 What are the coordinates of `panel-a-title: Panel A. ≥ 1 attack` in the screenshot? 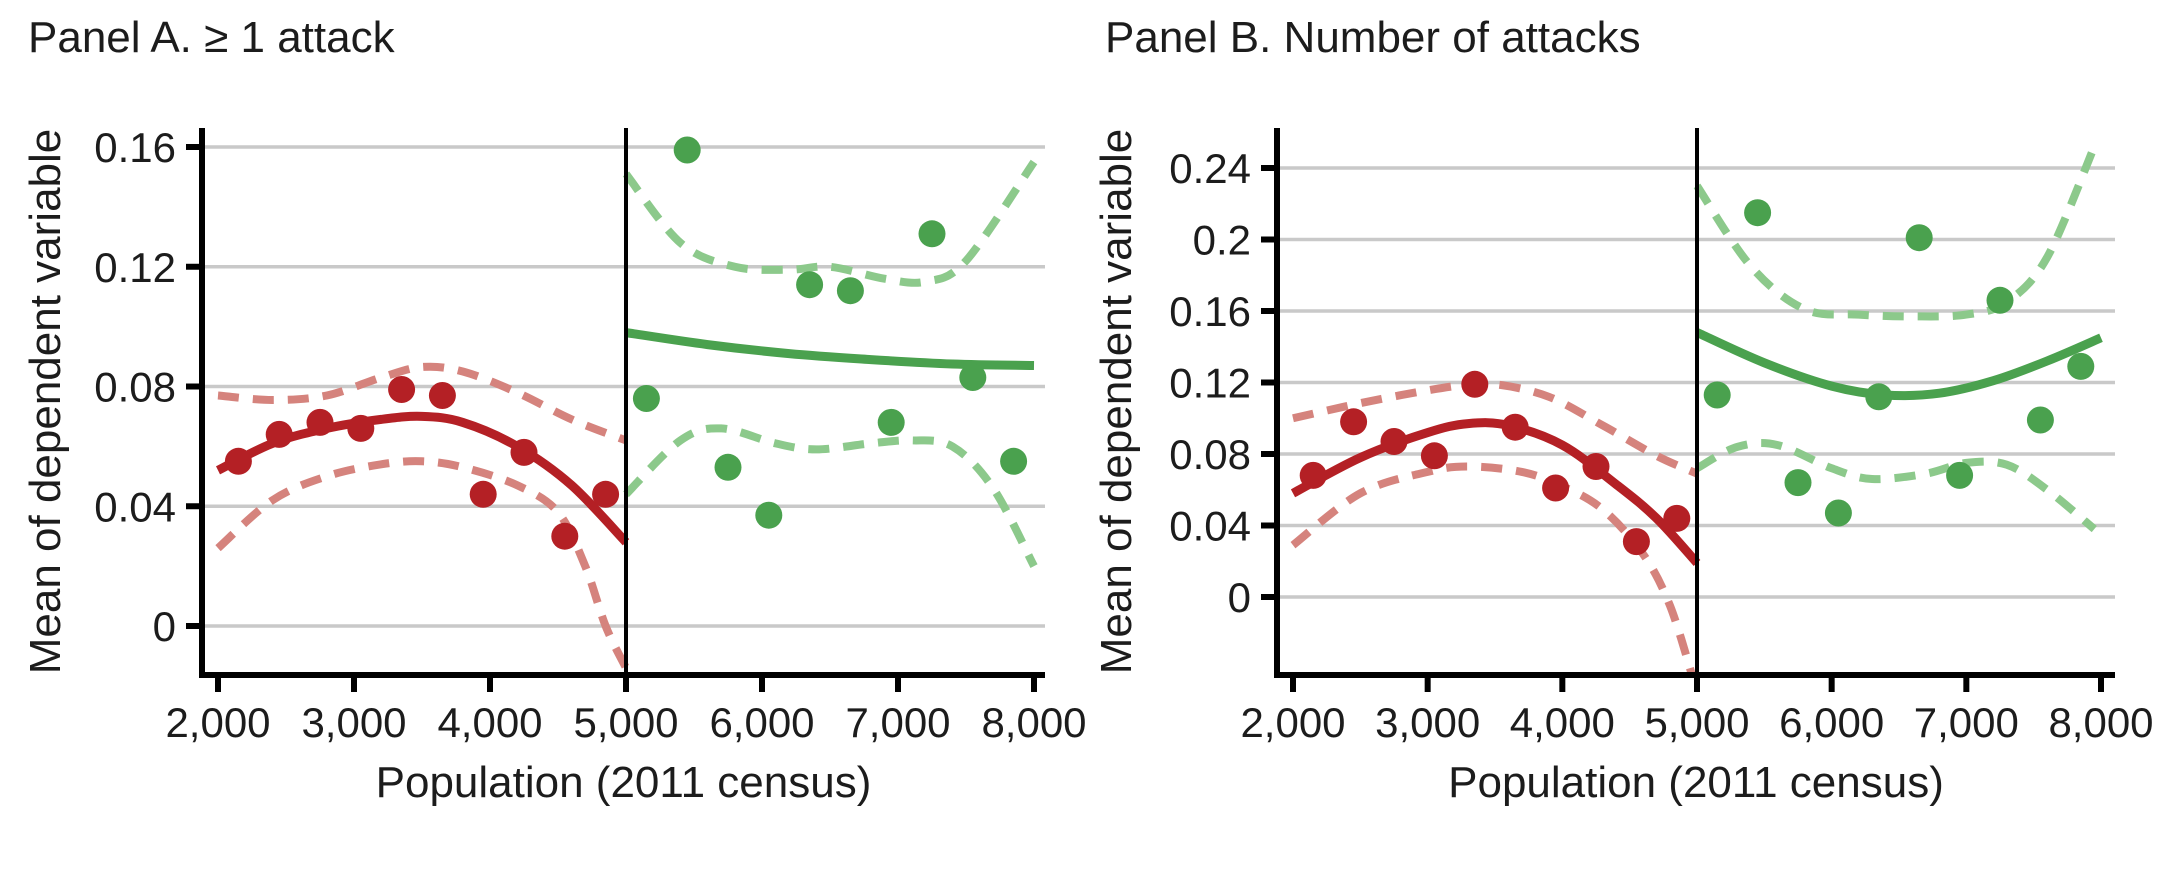 It's located at (211, 37).